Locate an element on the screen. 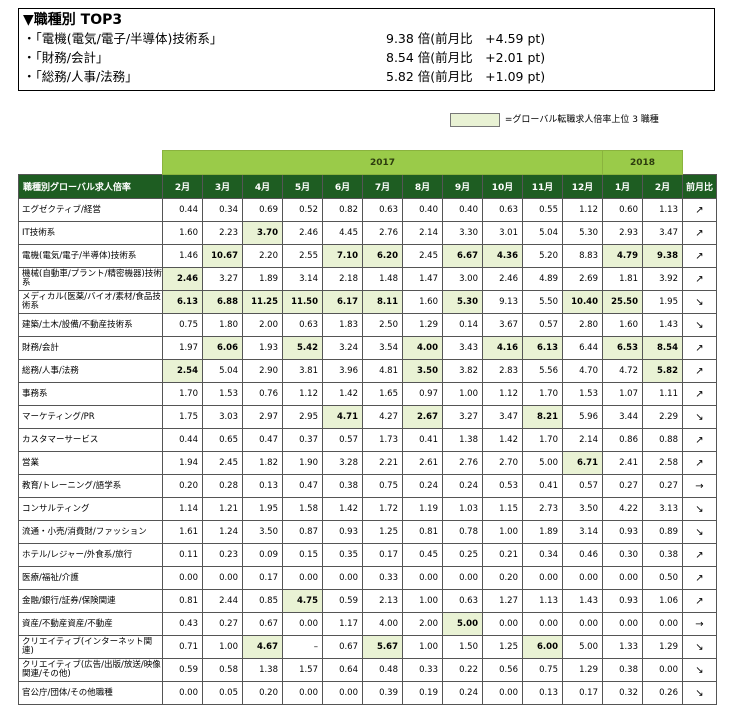 This screenshot has height=705, width=739. ratio-cell: 6.44 is located at coordinates (582, 348).